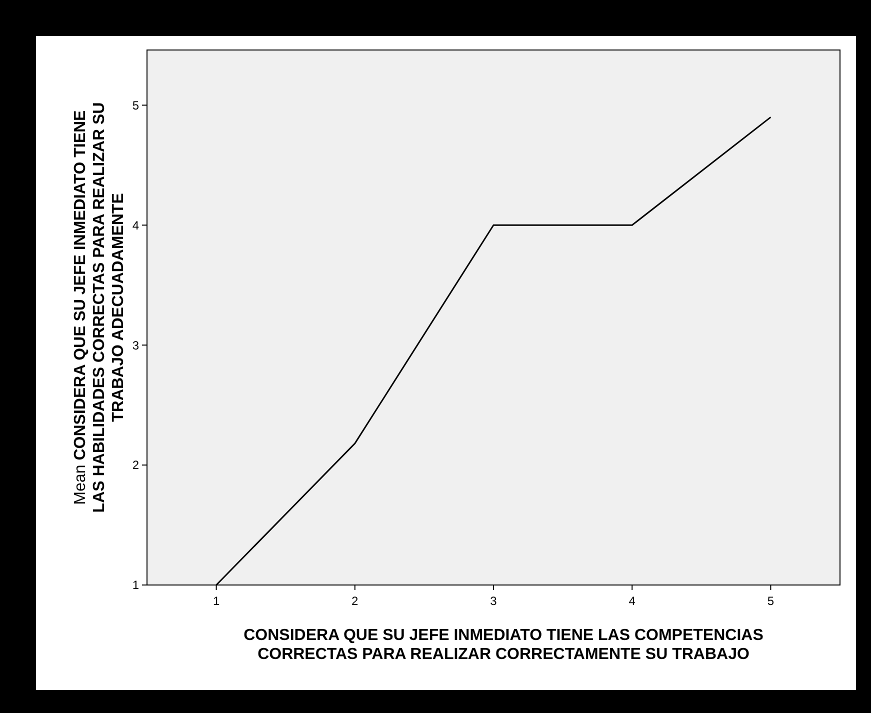 The height and width of the screenshot is (713, 871). I want to click on x-axis-title: CONSIDERA QUE SU JEFE INMEDIATO TIENE LAS COMPETENCIAS CORRECTAS PARA REALIZAR CORRECTAMENTE SU TRABAJO, so click(504, 645).